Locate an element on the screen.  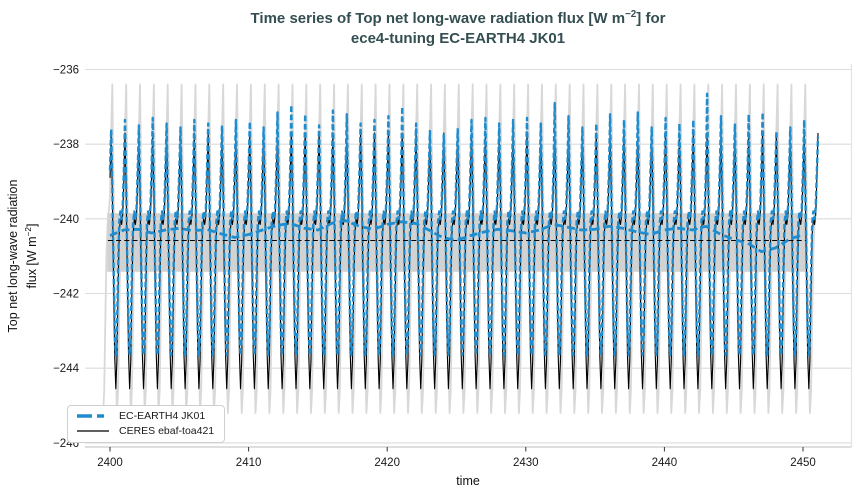
y-tick-label: −244 is located at coordinates (66, 369).